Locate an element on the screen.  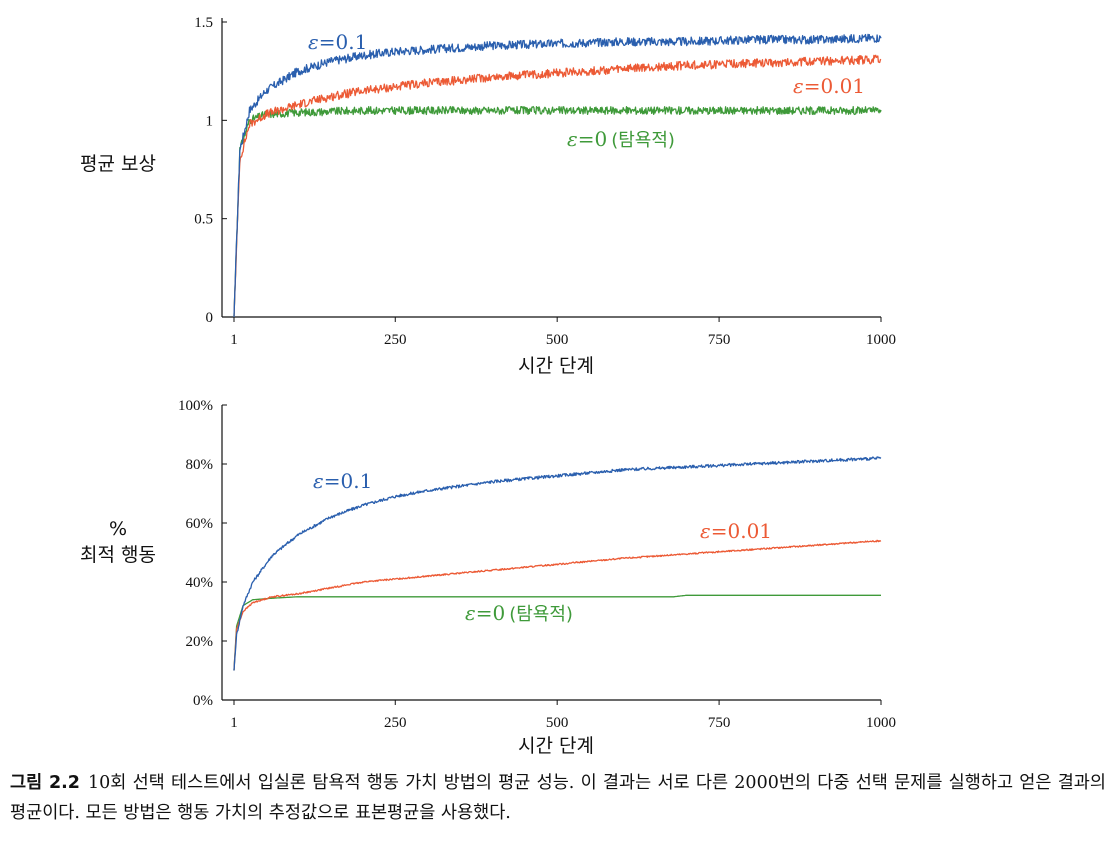
y-tick-label: 0.5 is located at coordinates (203, 220).